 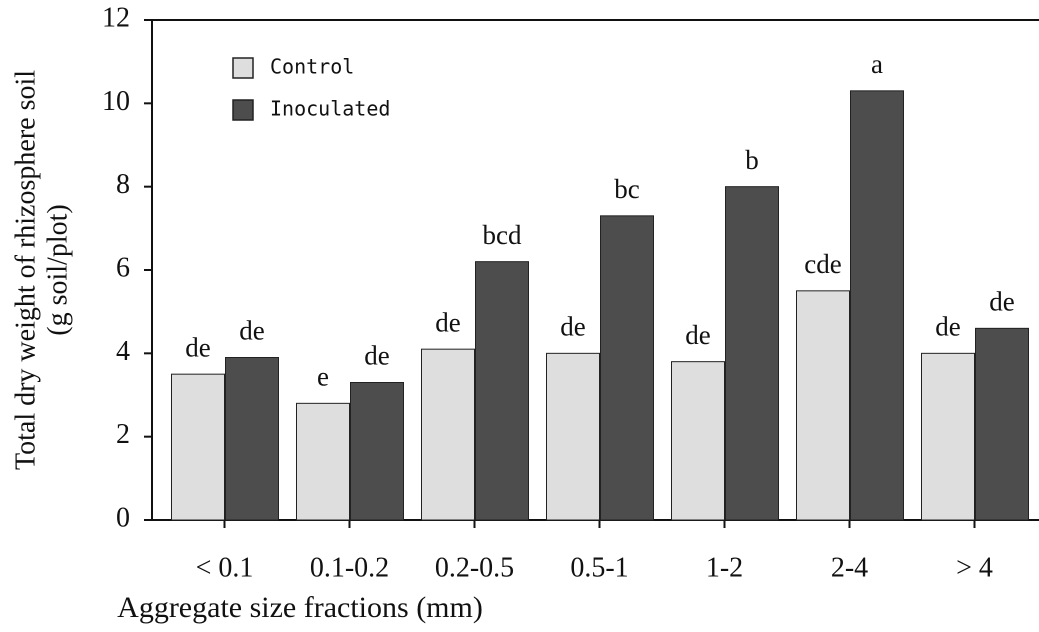 I want to click on bar-letter: cde, so click(x=822, y=264).